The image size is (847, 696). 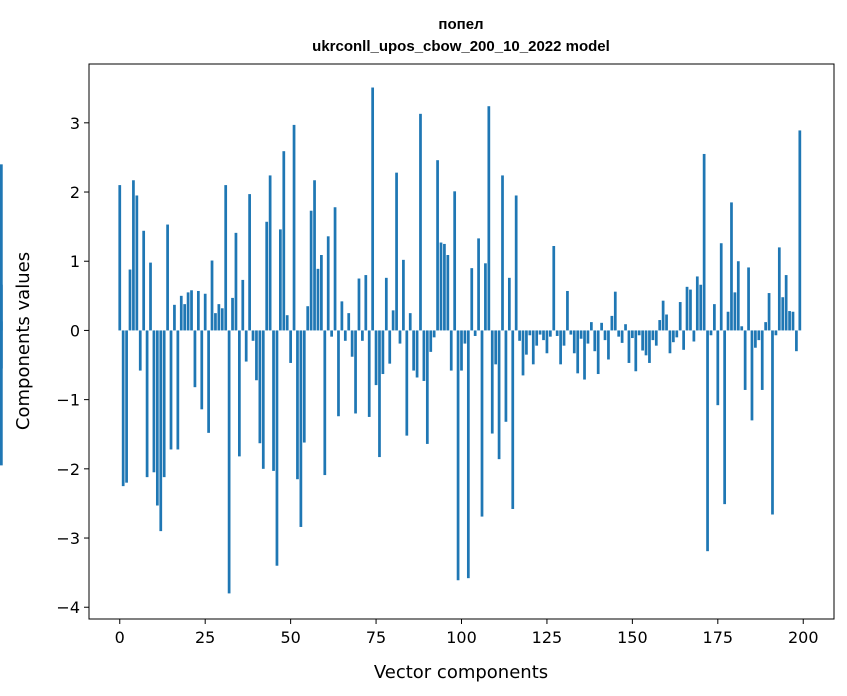 What do you see at coordinates (803, 637) in the screenshot?
I see `x-tick-label: 200` at bounding box center [803, 637].